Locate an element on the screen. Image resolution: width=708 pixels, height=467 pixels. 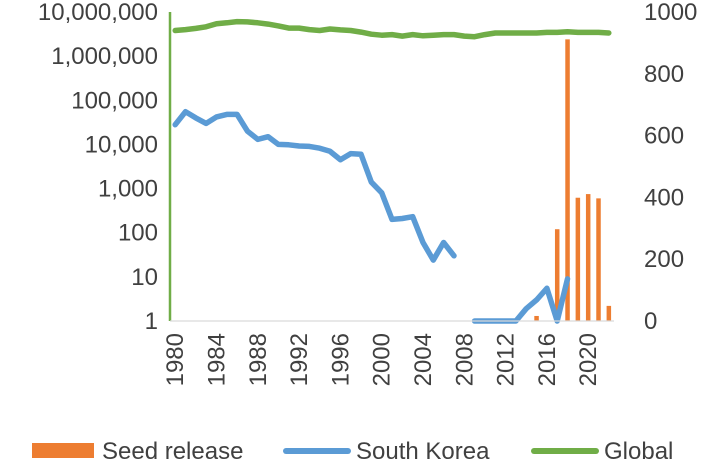
left-tick-label: 1 is located at coordinates (151, 321).